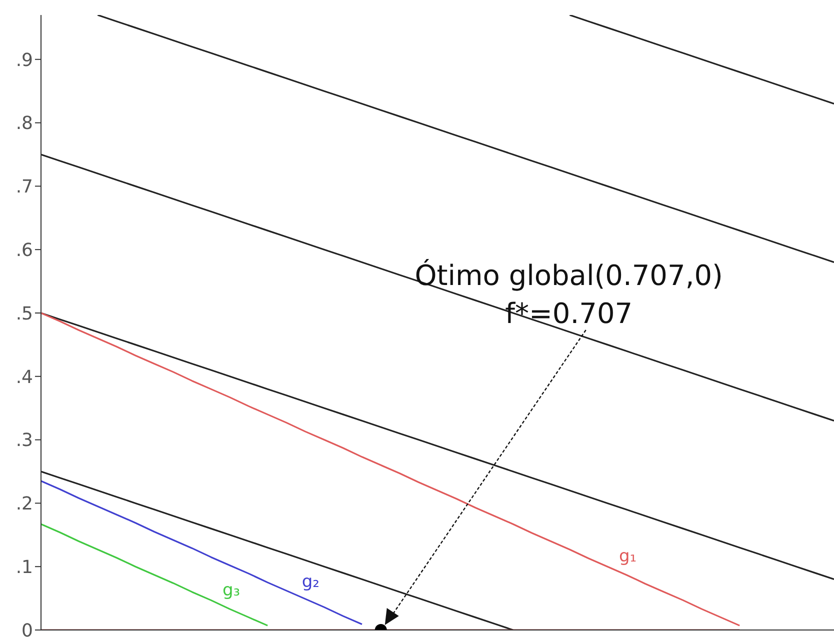 This screenshot has width=834, height=637. Describe the element at coordinates (24, 441) in the screenshot. I see `y-tick-label: .3` at that location.